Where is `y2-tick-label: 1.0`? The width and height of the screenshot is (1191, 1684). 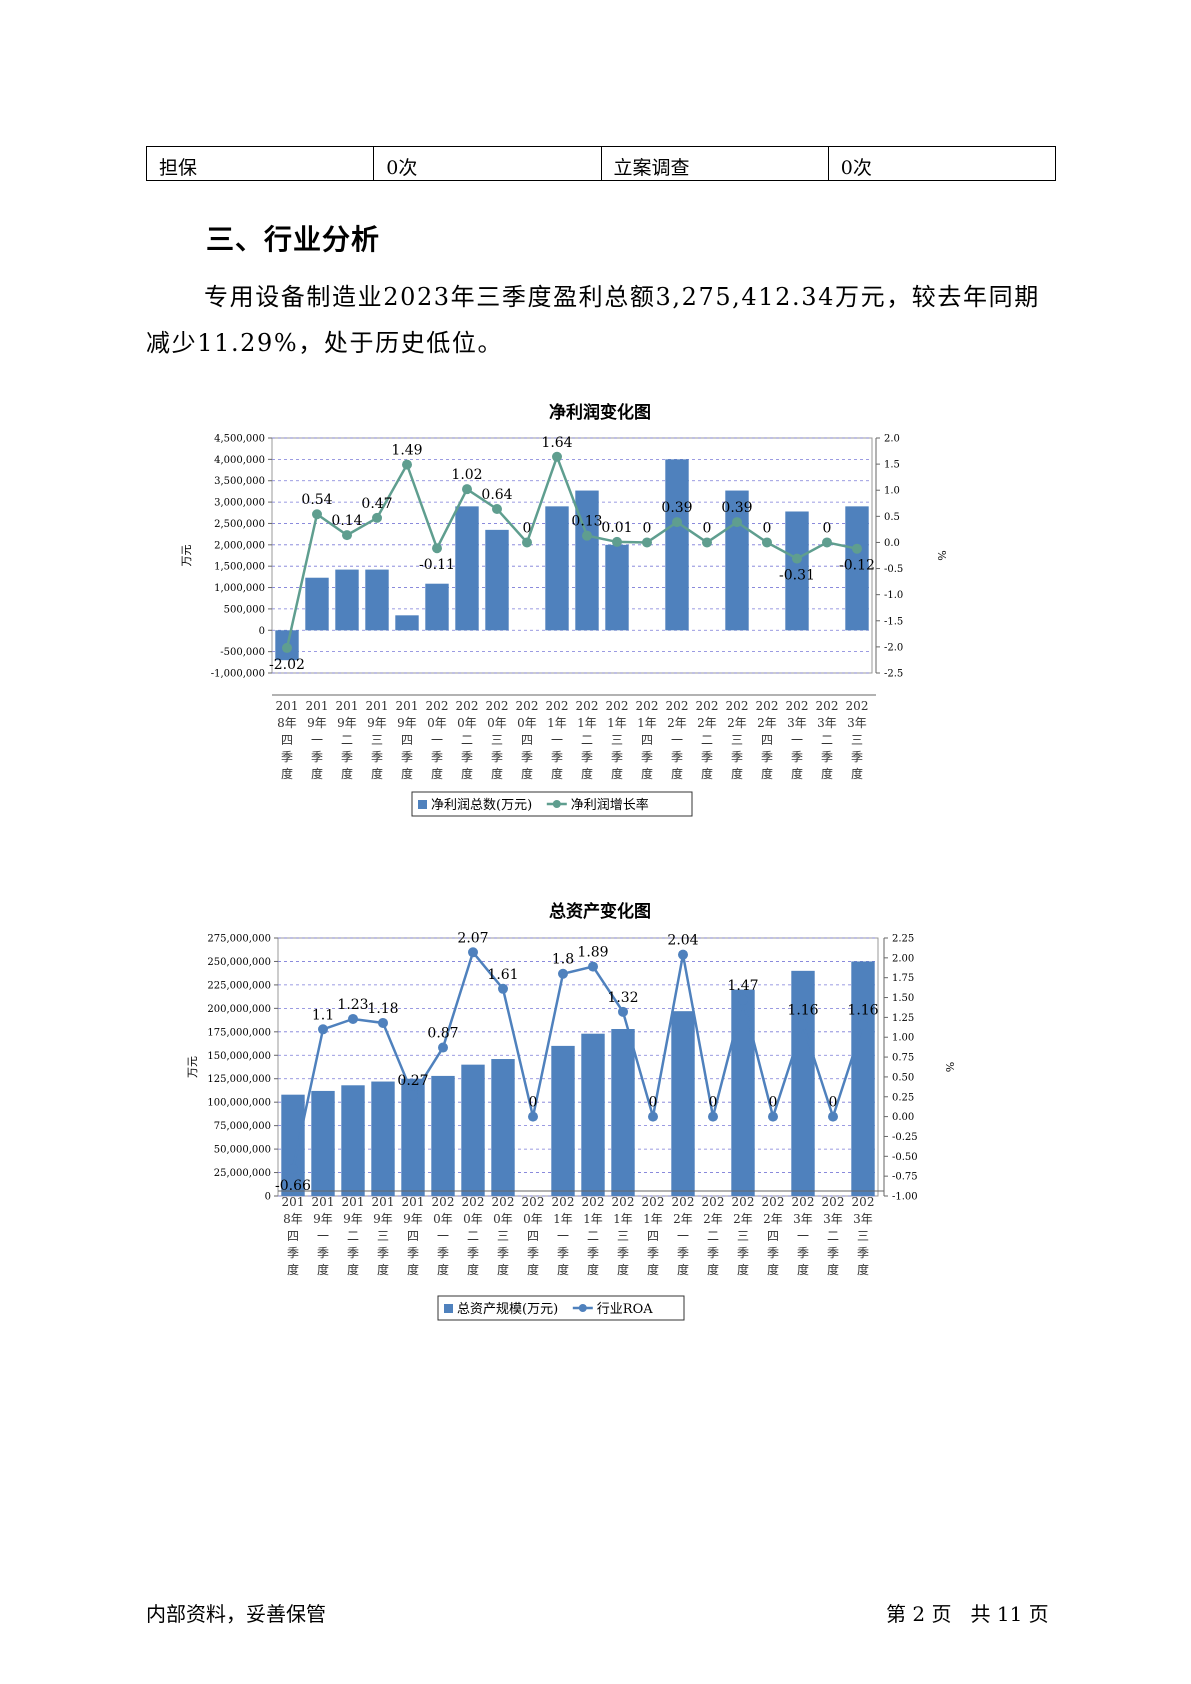
y2-tick-label: 1.0 is located at coordinates (892, 491).